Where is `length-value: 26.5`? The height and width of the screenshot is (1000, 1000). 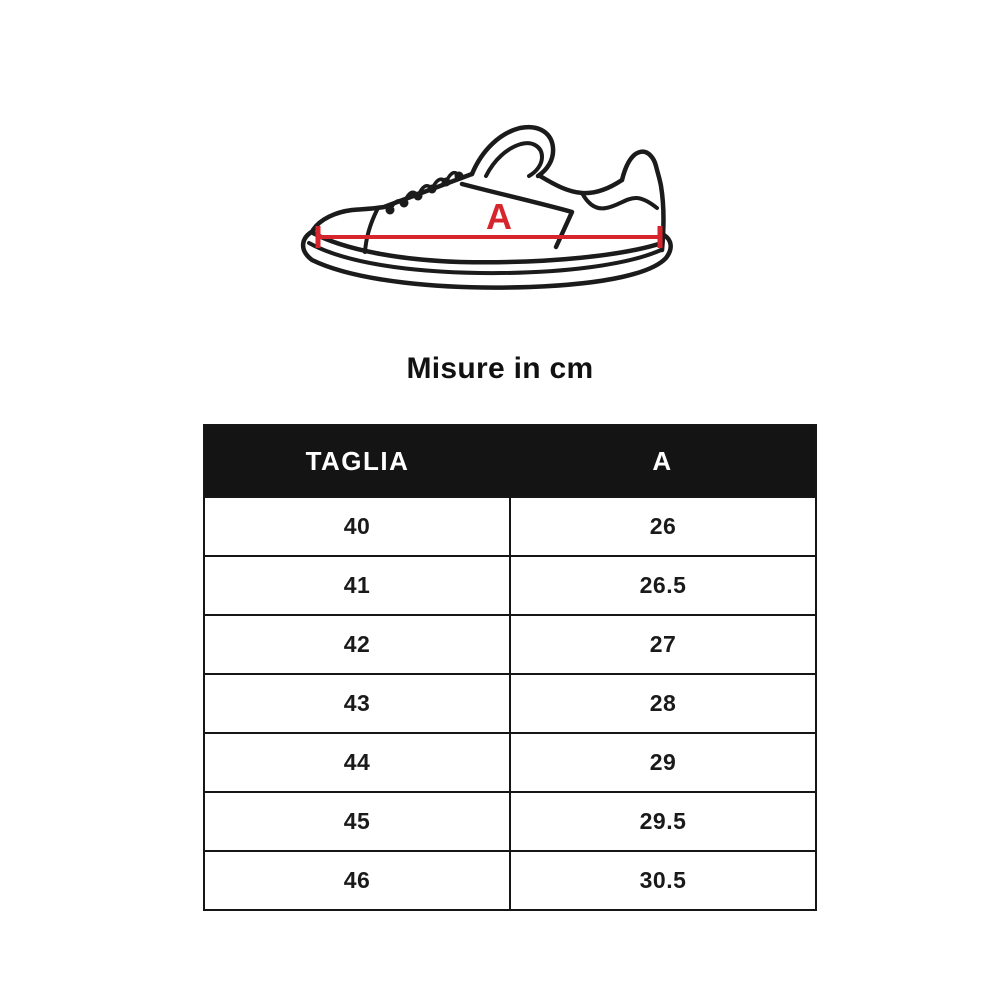 length-value: 26.5 is located at coordinates (662, 585).